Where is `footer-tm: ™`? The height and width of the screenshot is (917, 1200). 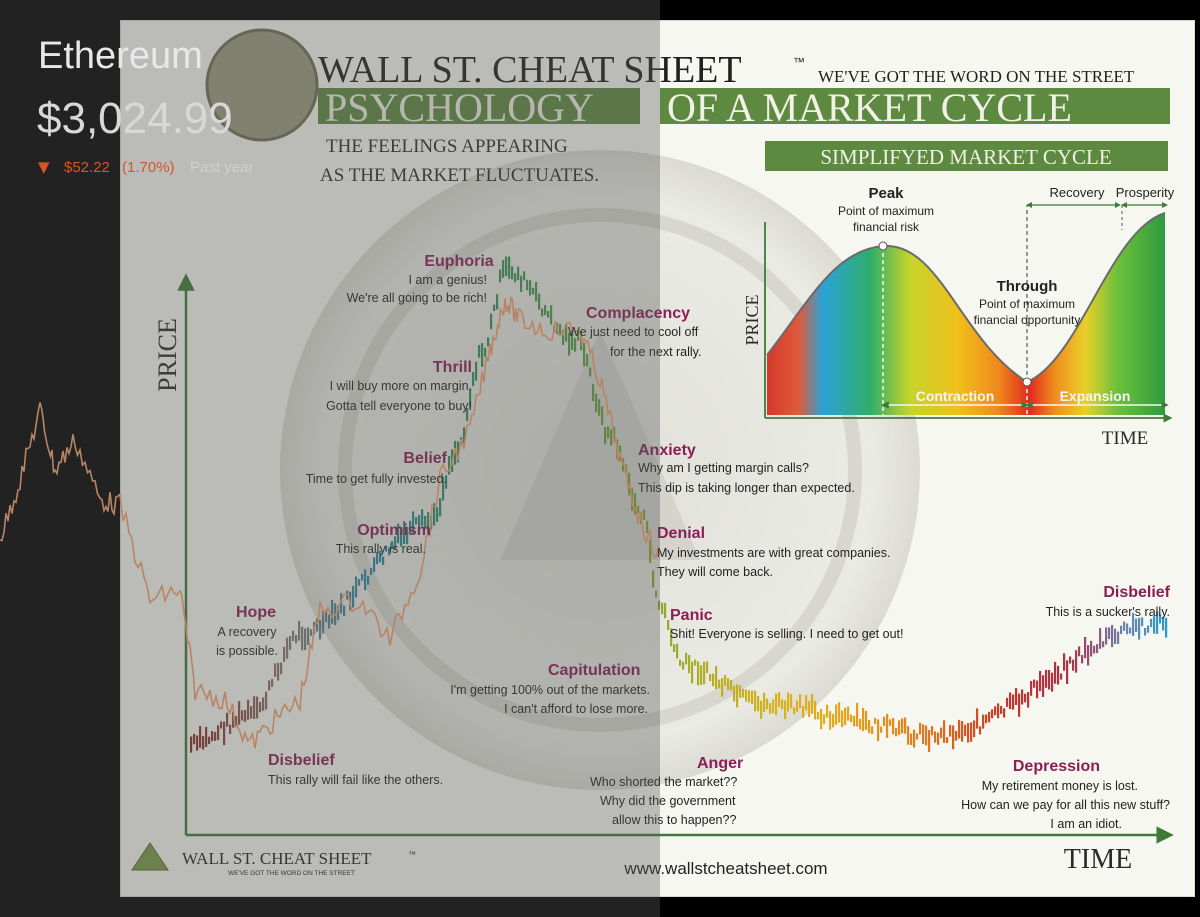
footer-tm: ™ is located at coordinates (412, 854).